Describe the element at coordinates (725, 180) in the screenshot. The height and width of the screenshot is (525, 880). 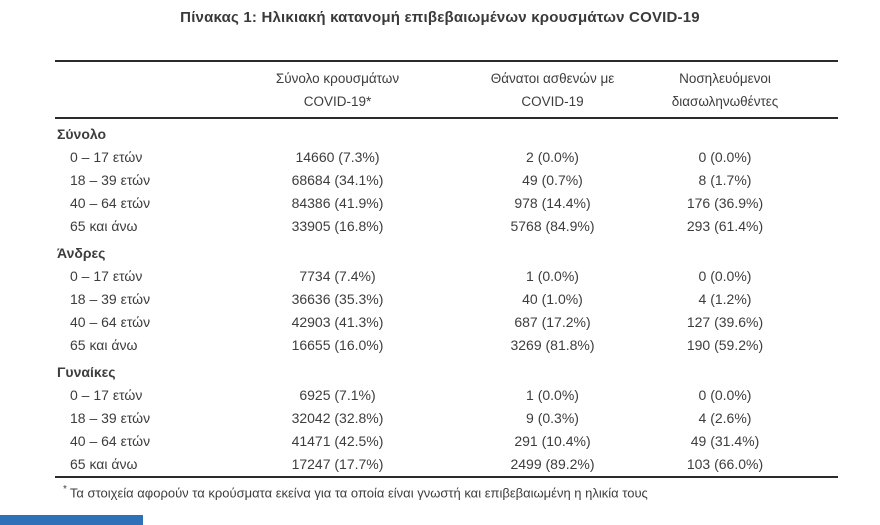
I see `intubated-cell: 8 (1.7%)` at that location.